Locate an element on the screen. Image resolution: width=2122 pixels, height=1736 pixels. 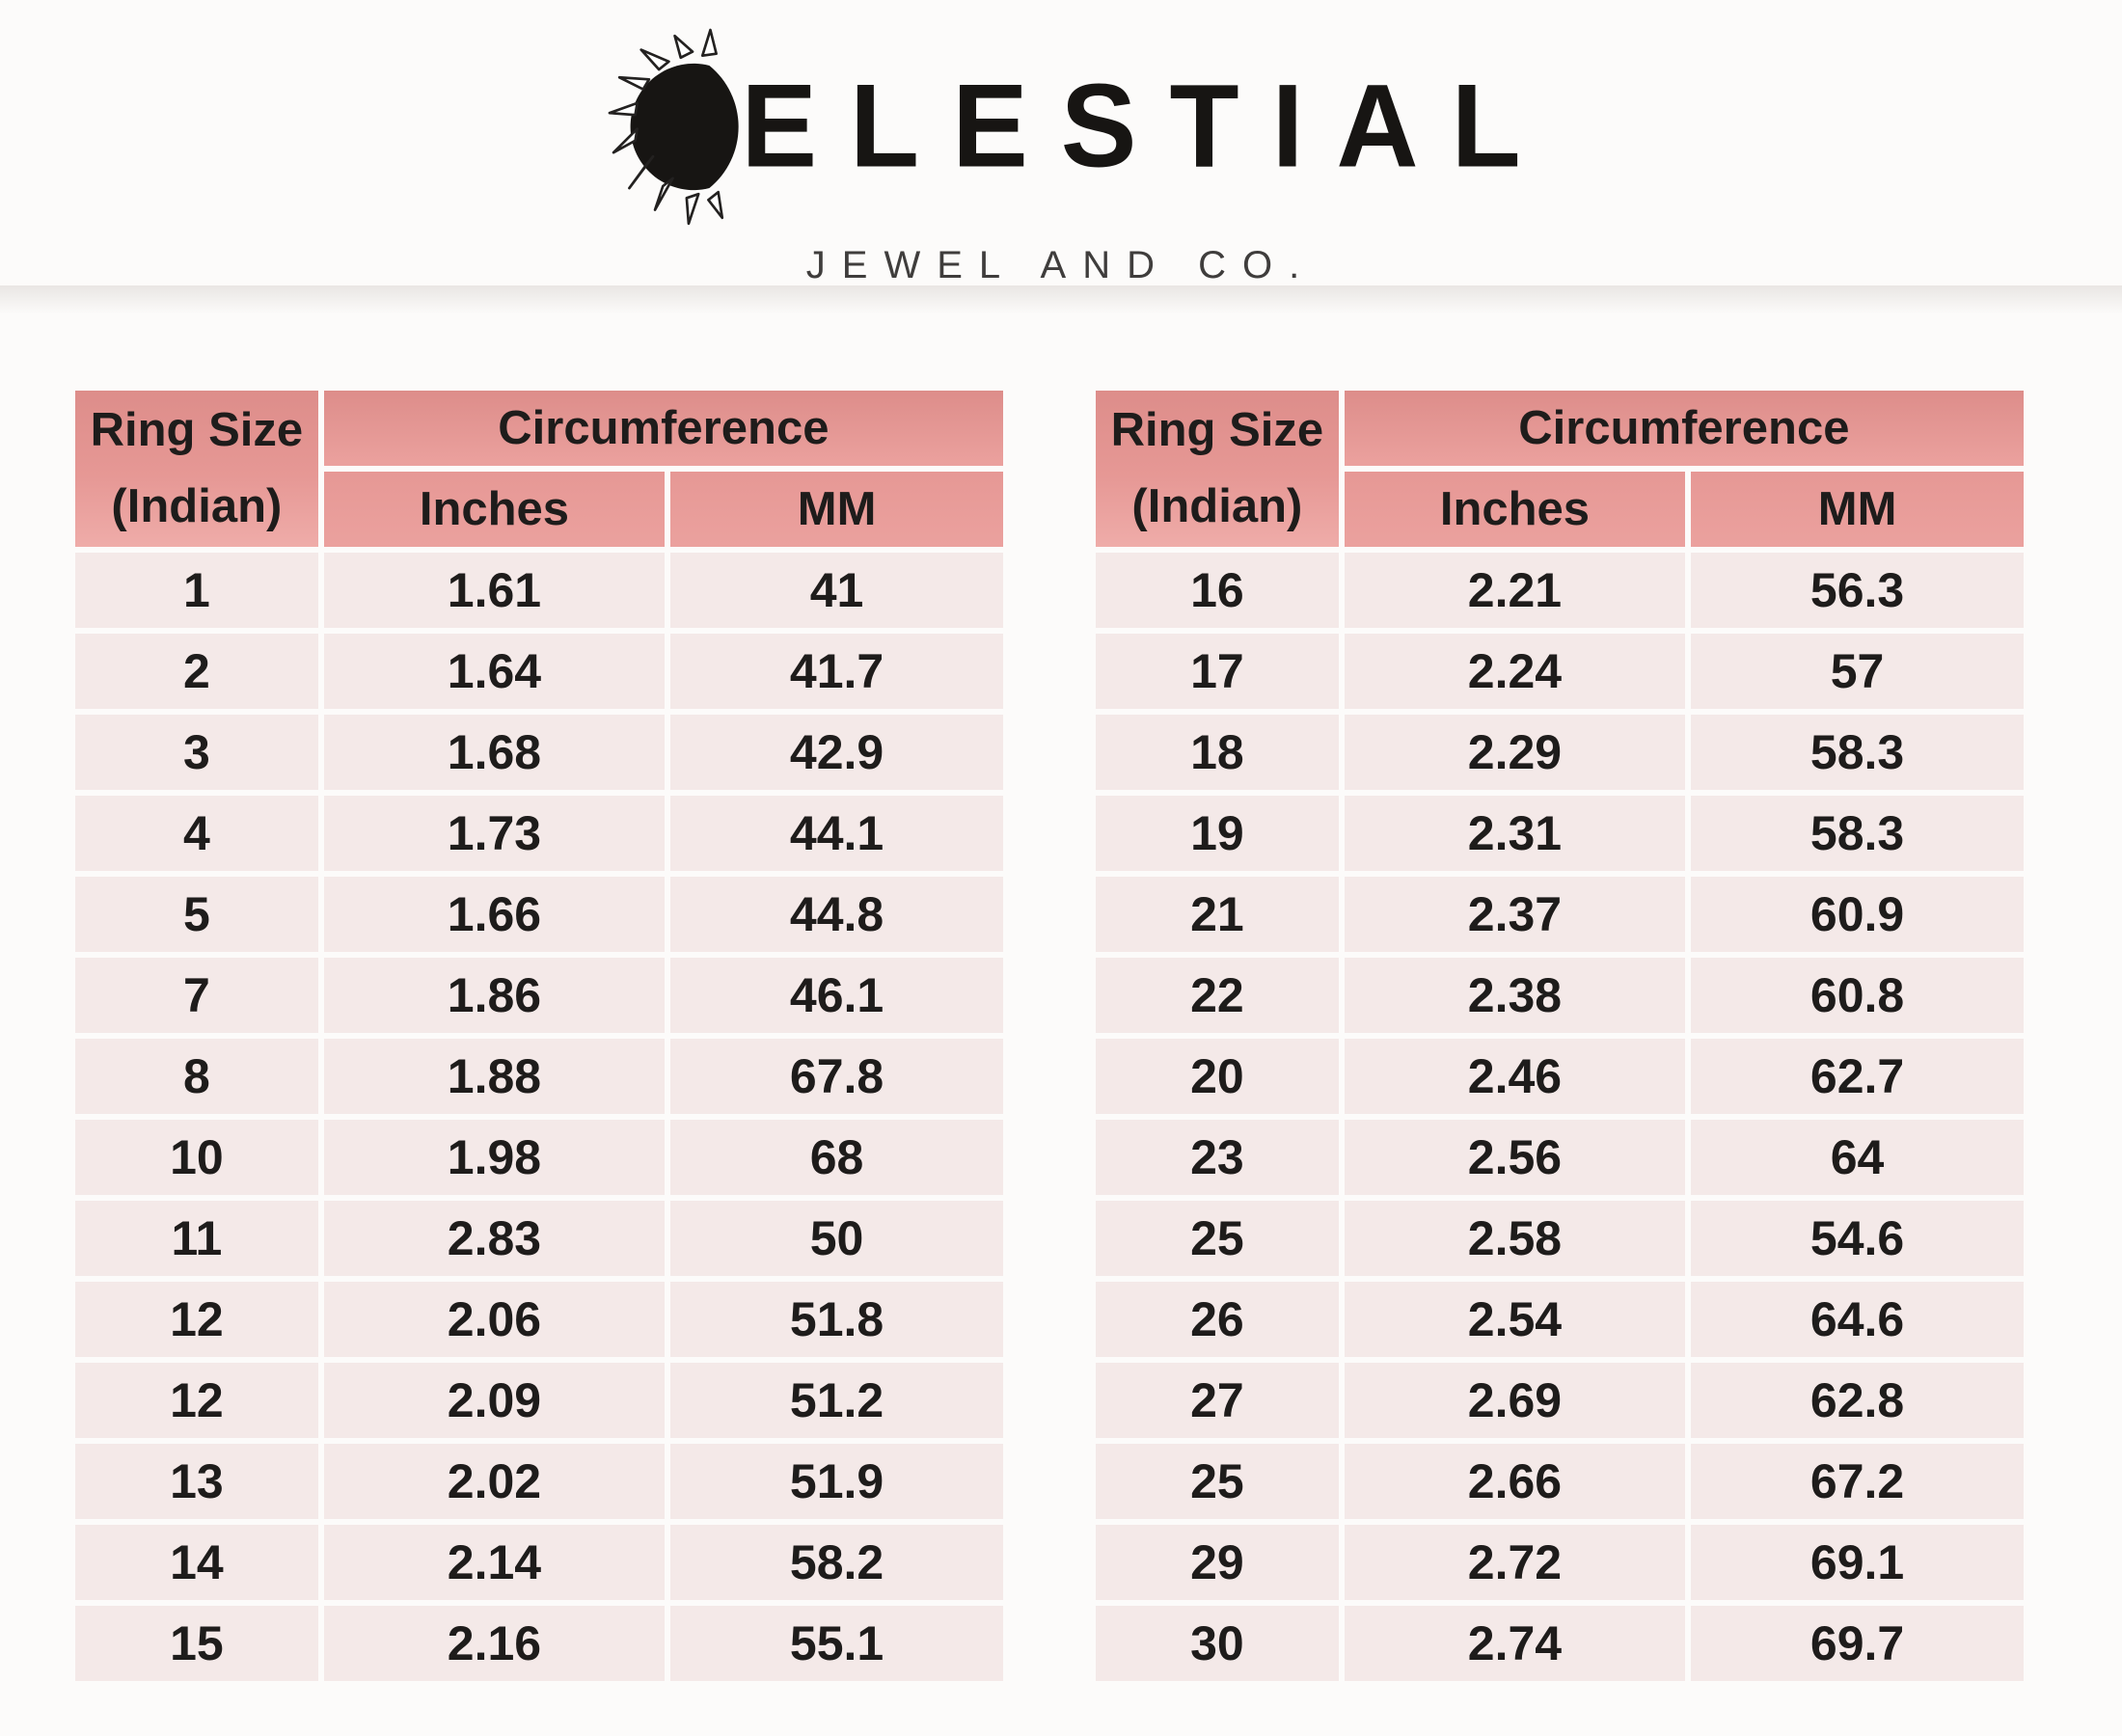
table-row: 7 1.86 46.1 is located at coordinates (539, 995).